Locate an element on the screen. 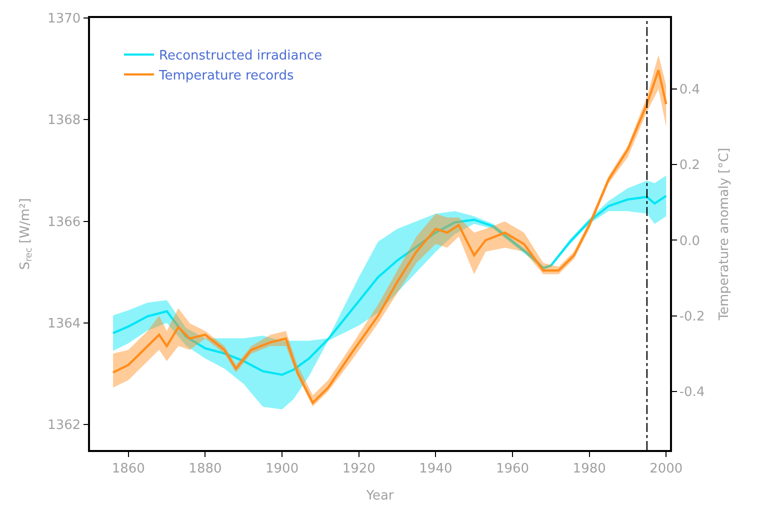 The height and width of the screenshot is (512, 760). x-tick-label: 1880 is located at coordinates (205, 468).